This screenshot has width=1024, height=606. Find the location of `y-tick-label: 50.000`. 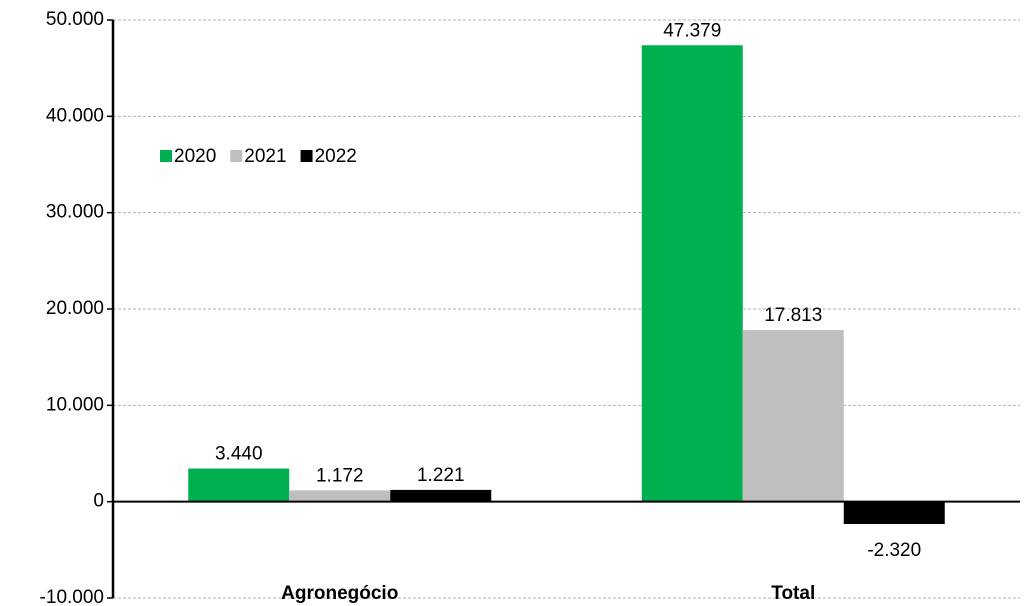

y-tick-label: 50.000 is located at coordinates (75, 19).